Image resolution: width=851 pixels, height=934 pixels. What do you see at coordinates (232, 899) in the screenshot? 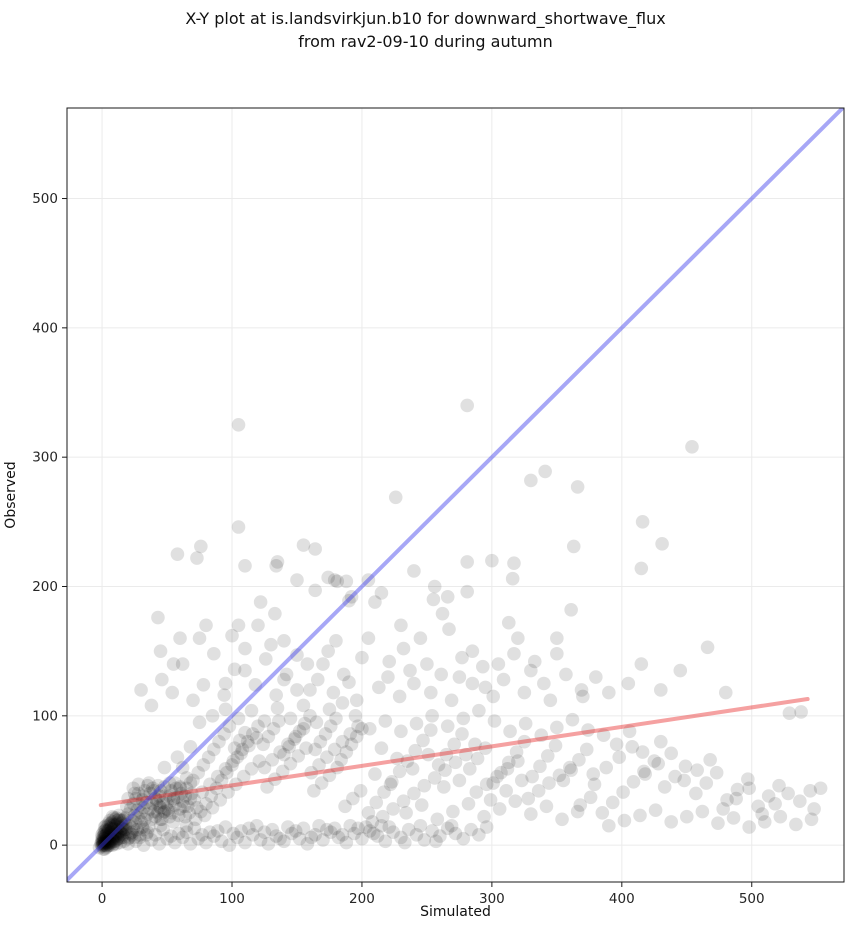
I see `x-tick-label: 100` at bounding box center [232, 899].